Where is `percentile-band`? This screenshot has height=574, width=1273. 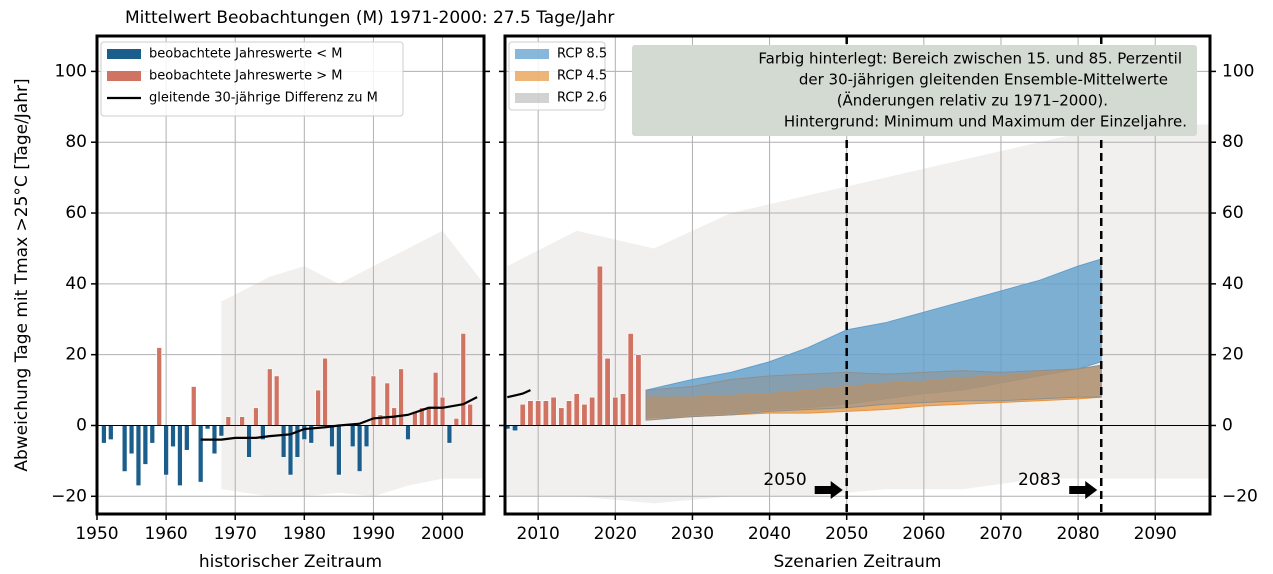 percentile-band is located at coordinates (873, 392).